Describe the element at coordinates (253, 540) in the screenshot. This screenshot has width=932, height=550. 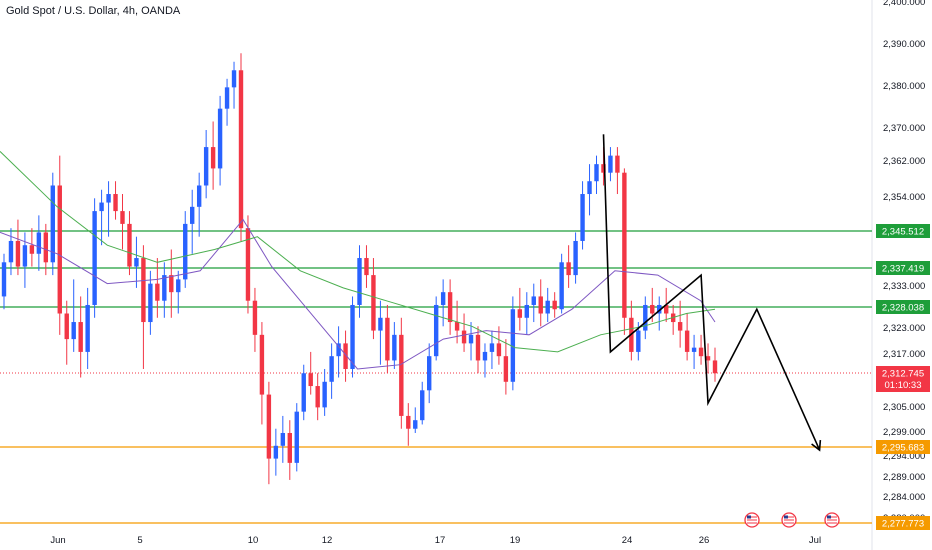
I see `x-tick-label: 10` at that location.